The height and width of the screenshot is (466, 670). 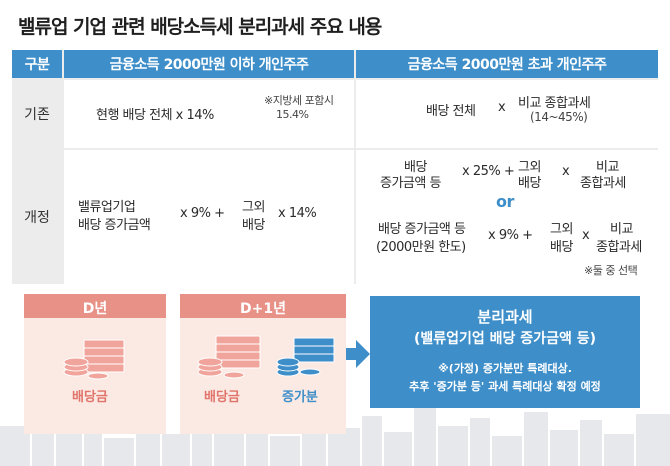 I want to click on opt1-b-2: 배당, so click(x=529, y=183).